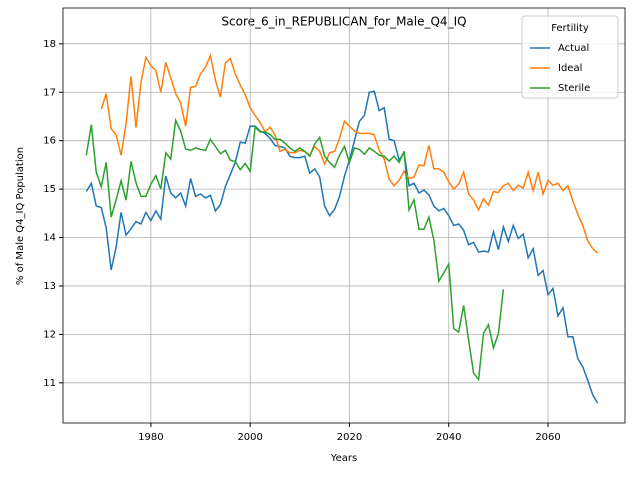 Image resolution: width=640 pixels, height=480 pixels. Describe the element at coordinates (249, 437) in the screenshot. I see `x-tick-label: 2000` at that location.